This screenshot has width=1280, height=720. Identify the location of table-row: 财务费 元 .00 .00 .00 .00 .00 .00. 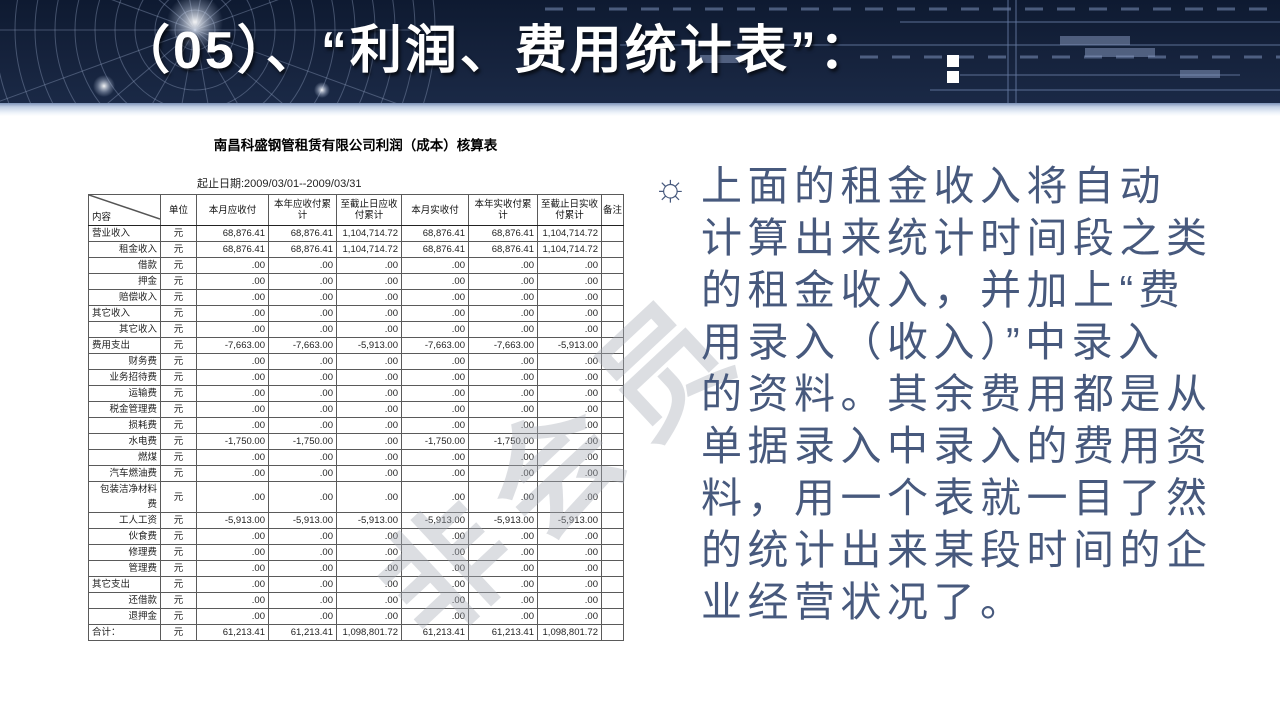
(356, 361).